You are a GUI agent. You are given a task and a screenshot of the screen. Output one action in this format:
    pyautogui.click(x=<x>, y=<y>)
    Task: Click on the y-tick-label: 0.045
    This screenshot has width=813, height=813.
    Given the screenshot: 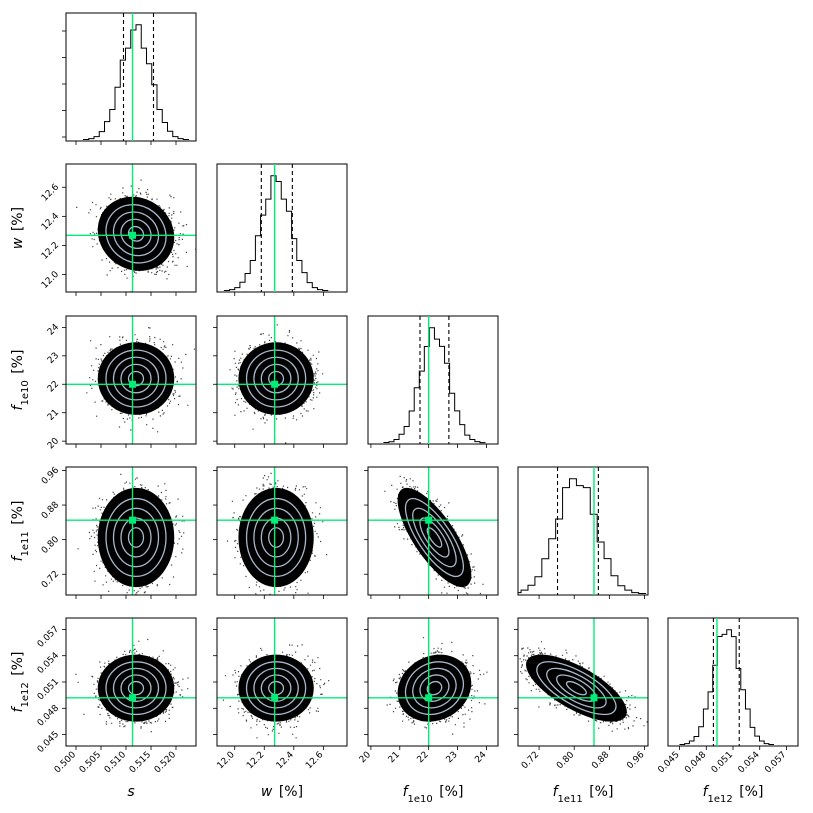 What is the action you would take?
    pyautogui.click(x=48, y=742)
    